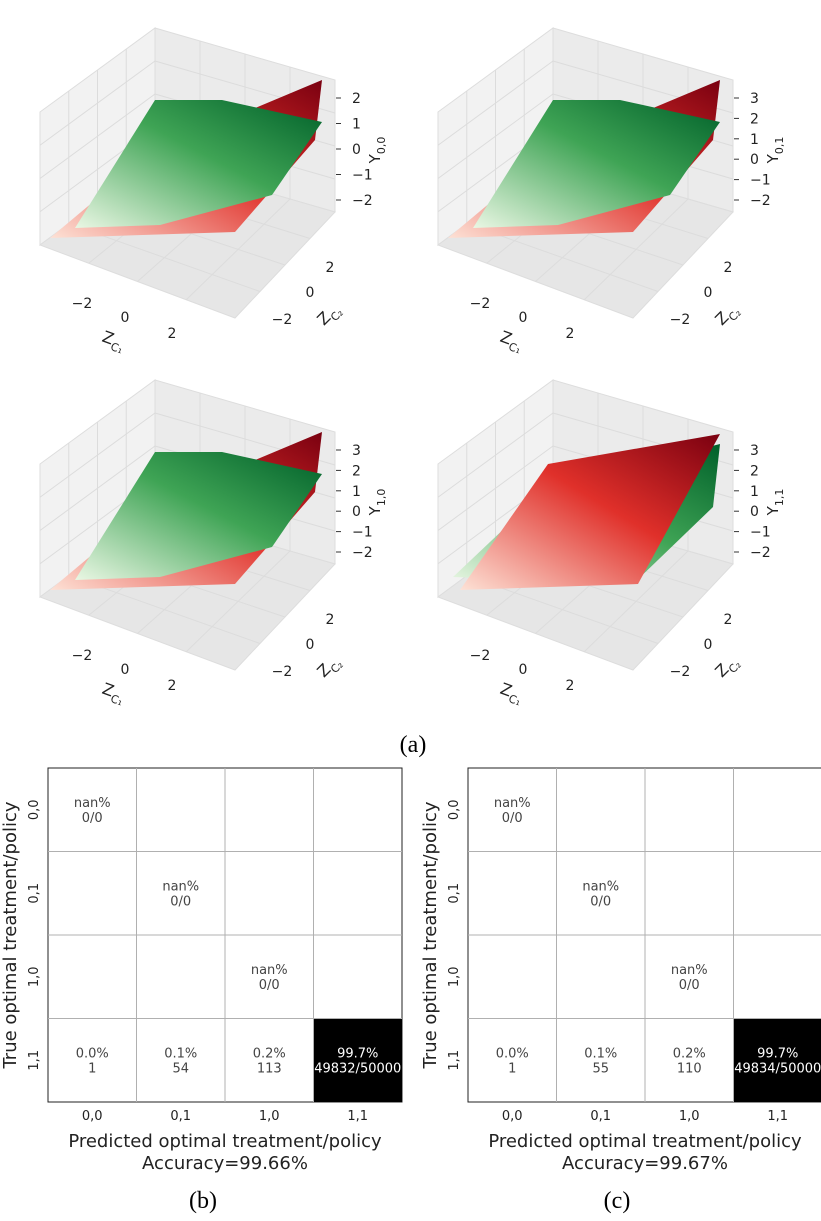 The image size is (821, 1221). I want to click on z-axis-label: Y0,0, so click(377, 151).